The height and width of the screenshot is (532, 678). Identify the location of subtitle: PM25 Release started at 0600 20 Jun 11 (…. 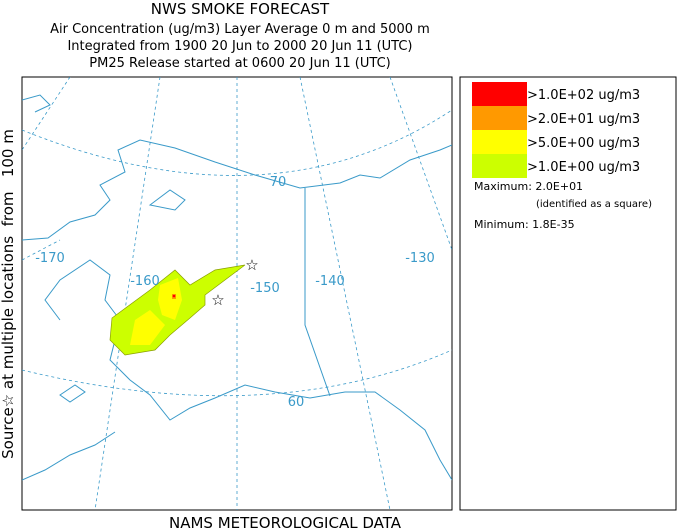
(239, 63).